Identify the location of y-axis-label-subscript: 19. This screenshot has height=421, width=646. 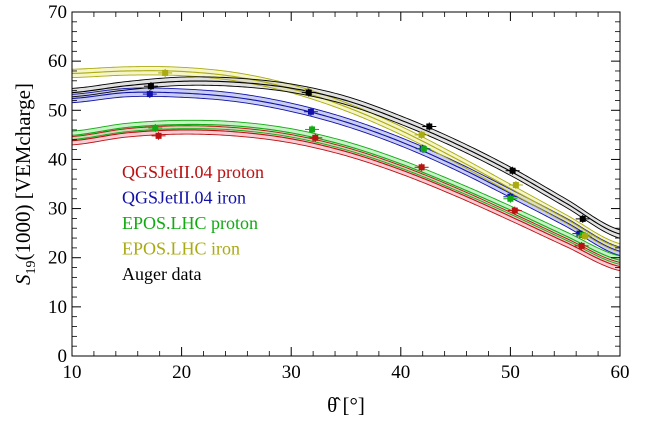
(31, 267).